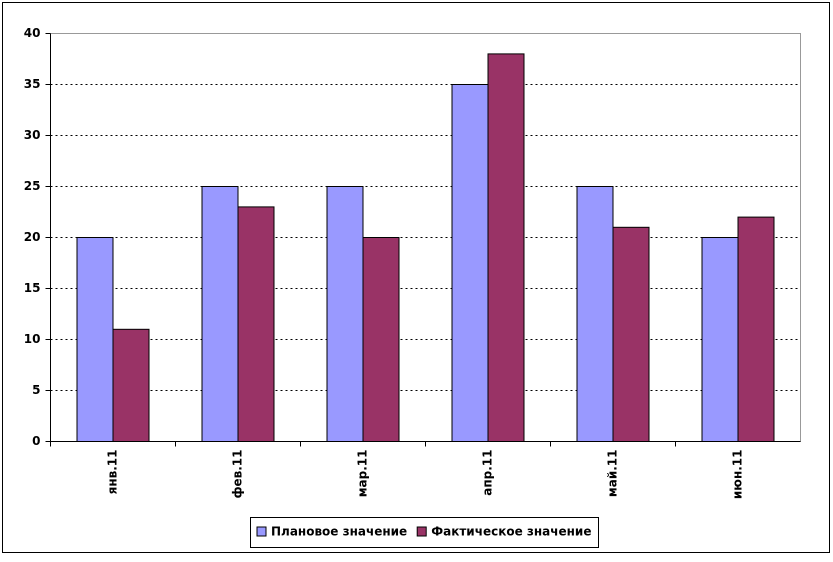 The height and width of the screenshot is (562, 833). What do you see at coordinates (339, 532) in the screenshot?
I see `legend-label: Плановое значение` at bounding box center [339, 532].